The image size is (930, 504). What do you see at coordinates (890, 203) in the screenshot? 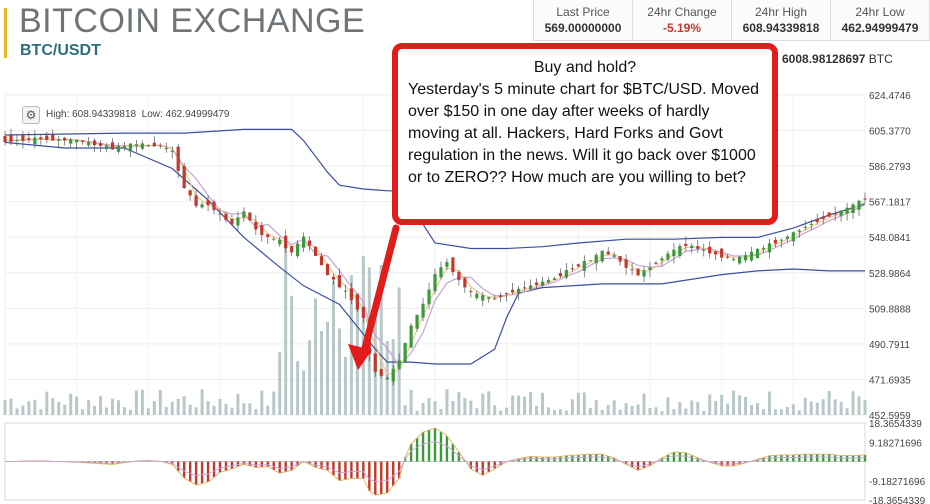
I see `y-tick-label: 567.1817` at bounding box center [890, 203].